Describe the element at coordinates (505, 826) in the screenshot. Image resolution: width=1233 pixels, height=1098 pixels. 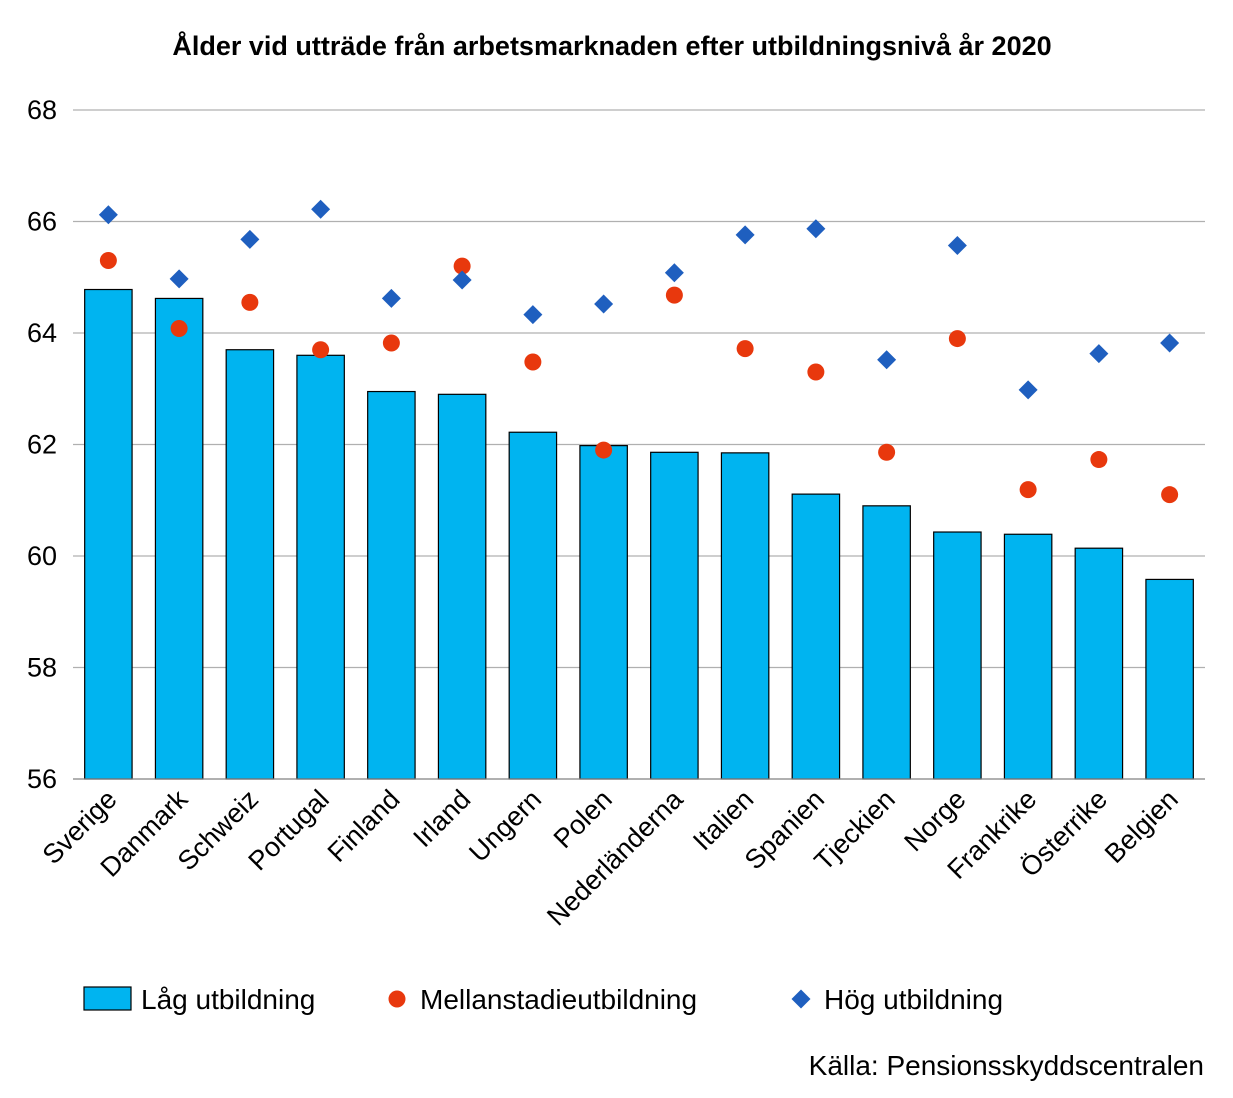
I see `category-label: Ungern` at that location.